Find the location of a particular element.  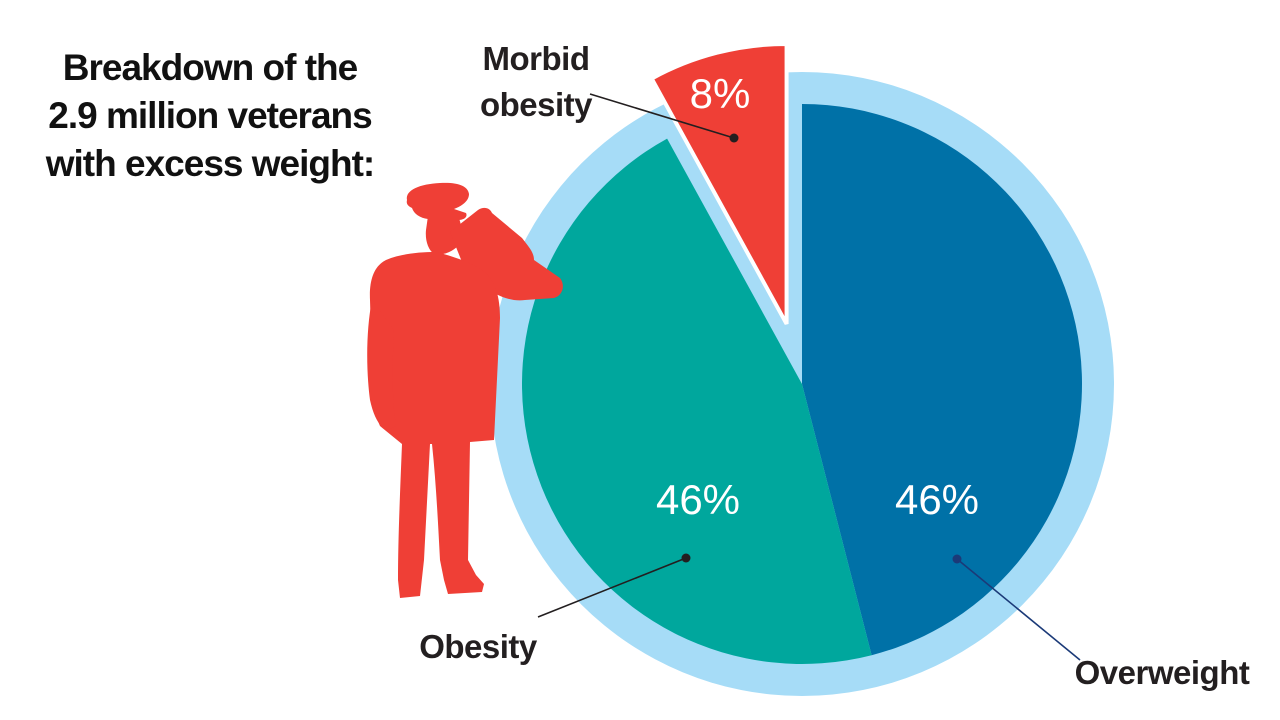

legend-label-obesity: Obesity is located at coordinates (478, 646).